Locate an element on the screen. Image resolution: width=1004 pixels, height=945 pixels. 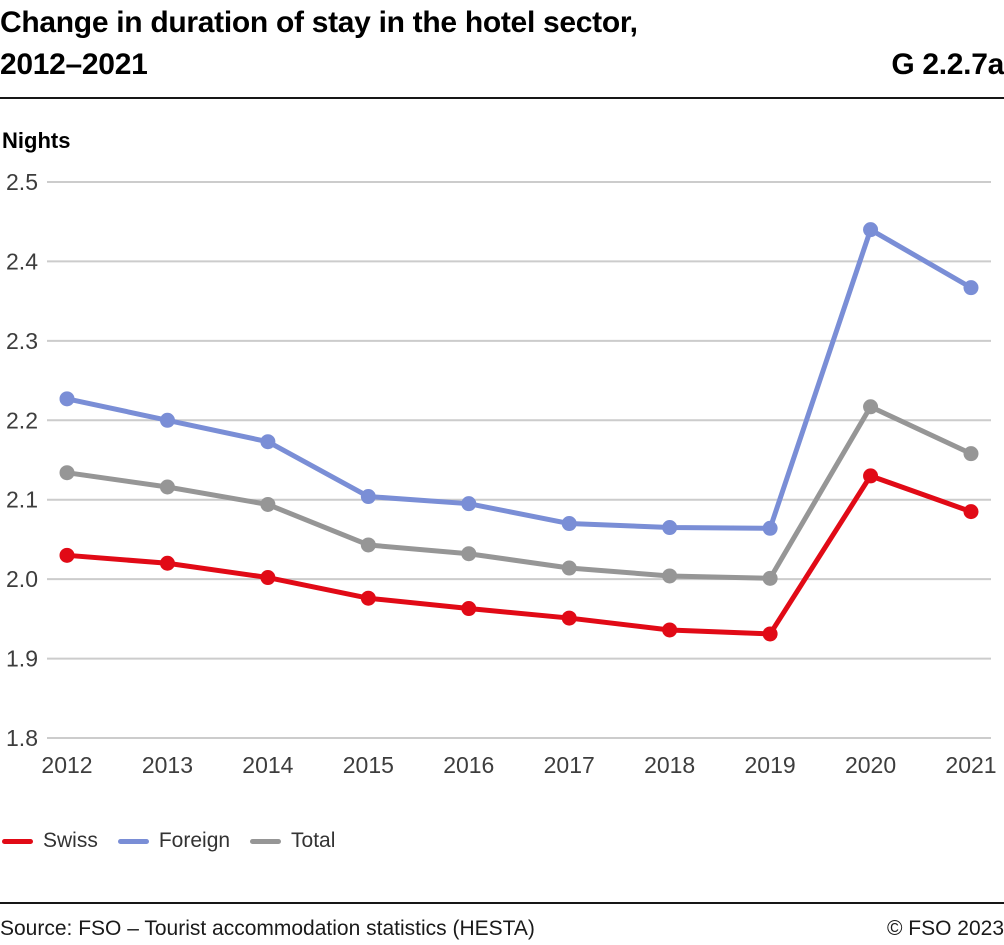
x-tick-label: 2019 is located at coordinates (770, 765).